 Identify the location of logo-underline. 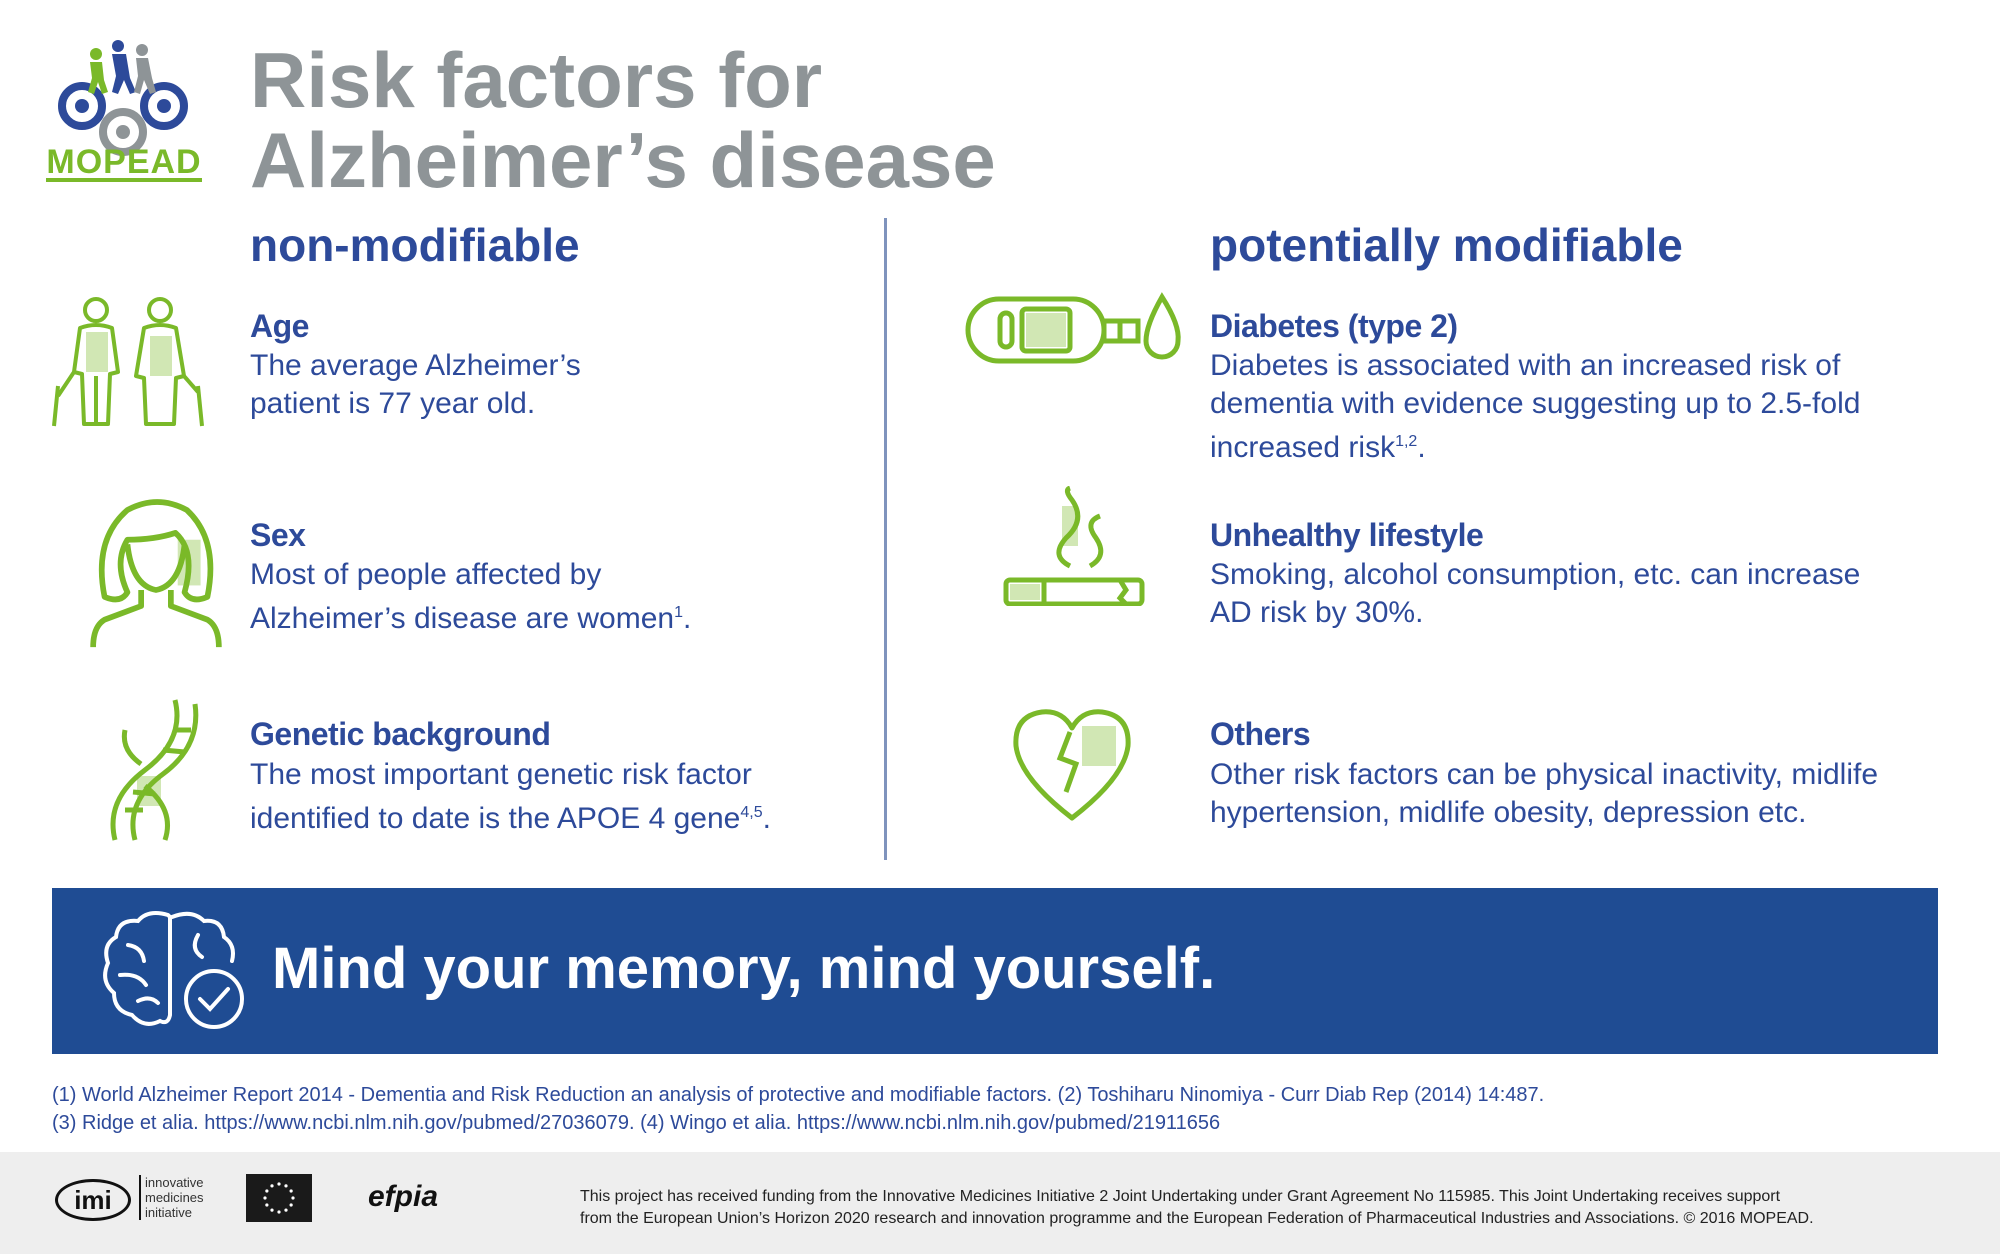
(124, 180).